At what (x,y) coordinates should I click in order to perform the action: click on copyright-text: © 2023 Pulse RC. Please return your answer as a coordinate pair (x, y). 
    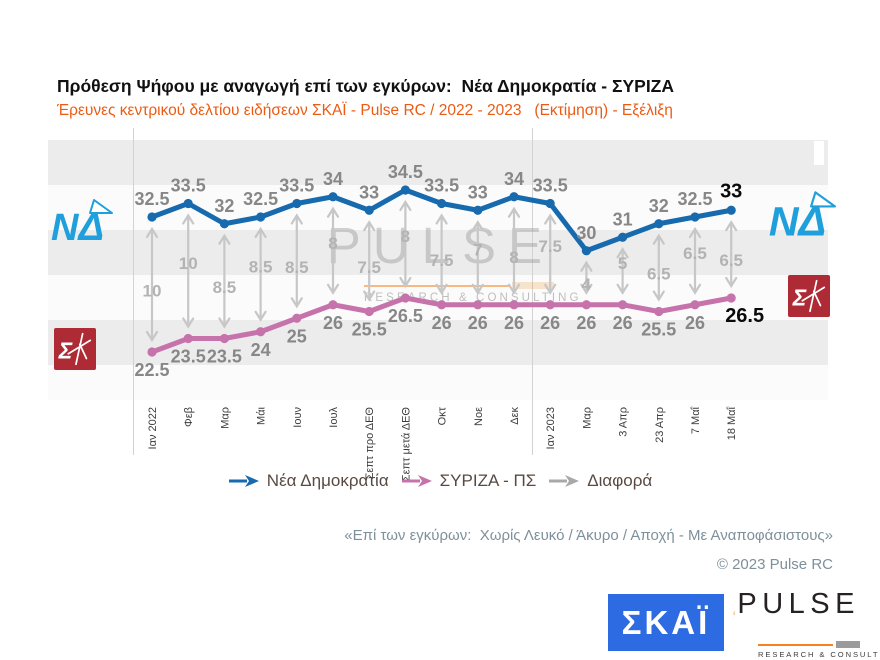
    Looking at the image, I should click on (774, 564).